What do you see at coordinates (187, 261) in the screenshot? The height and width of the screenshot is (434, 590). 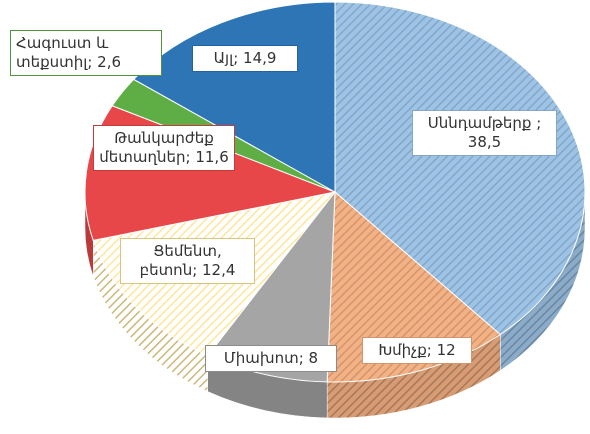 I see `data-label: Ցեմենտ, բետոն; 12,4` at bounding box center [187, 261].